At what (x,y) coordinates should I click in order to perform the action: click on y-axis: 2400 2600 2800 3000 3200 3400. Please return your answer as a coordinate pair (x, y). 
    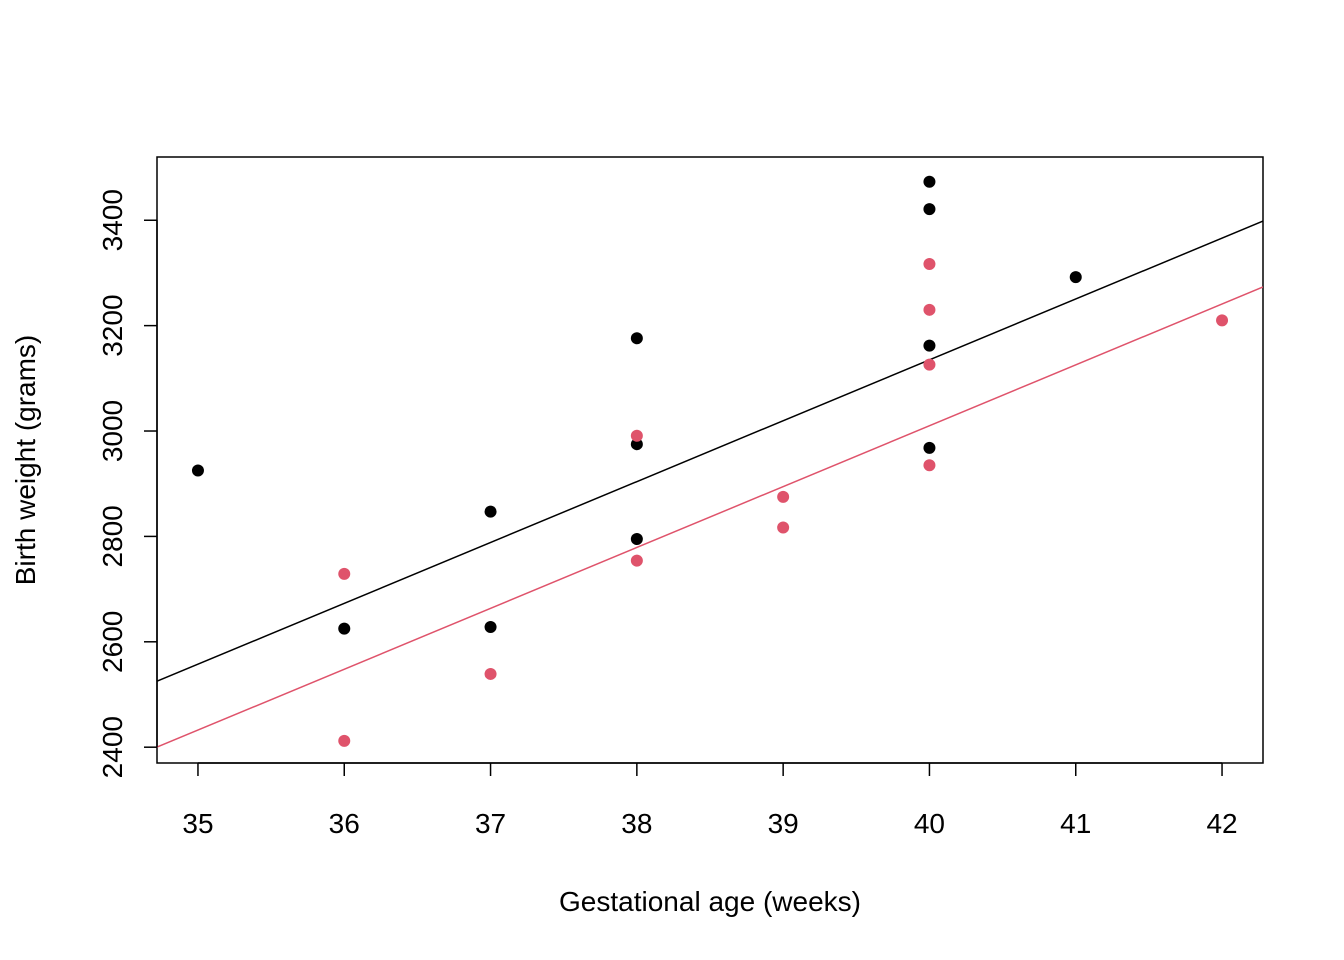
    Looking at the image, I should click on (127, 483).